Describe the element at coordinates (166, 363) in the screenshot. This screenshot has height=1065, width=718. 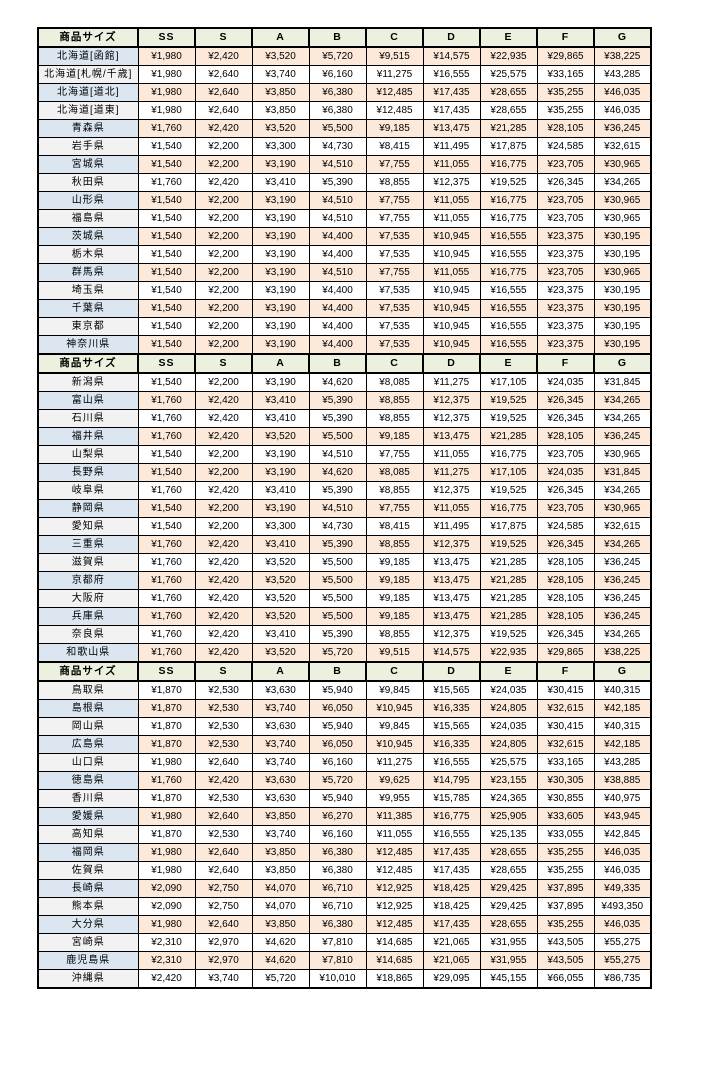
I see `column-header-SS: SS` at that location.